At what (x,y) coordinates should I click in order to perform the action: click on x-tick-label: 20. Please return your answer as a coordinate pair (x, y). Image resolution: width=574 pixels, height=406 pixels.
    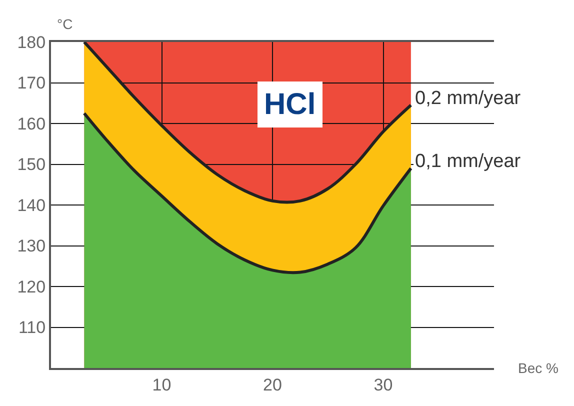
    Looking at the image, I should click on (272, 384).